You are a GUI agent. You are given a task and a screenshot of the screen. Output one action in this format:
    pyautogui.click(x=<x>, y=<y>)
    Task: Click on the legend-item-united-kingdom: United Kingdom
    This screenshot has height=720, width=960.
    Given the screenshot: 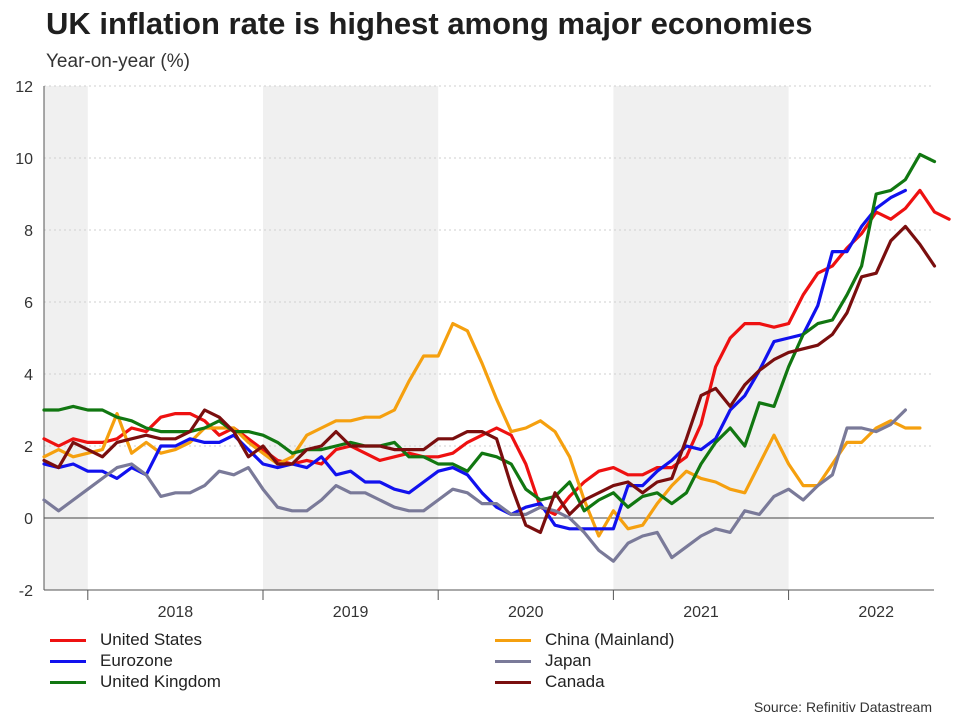 What is the action you would take?
    pyautogui.click(x=135, y=682)
    